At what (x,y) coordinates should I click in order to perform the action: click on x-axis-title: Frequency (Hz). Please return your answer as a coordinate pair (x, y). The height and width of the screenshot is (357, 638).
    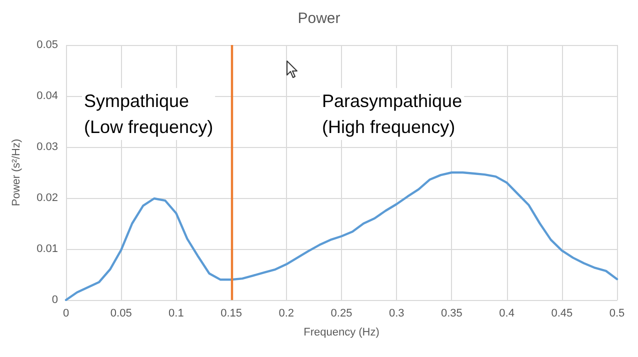
    Looking at the image, I should click on (342, 332).